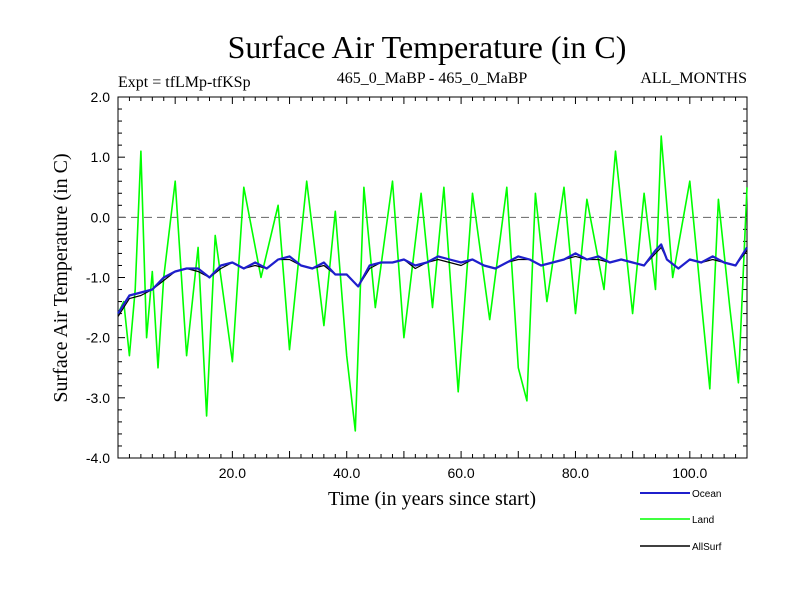  What do you see at coordinates (703, 520) in the screenshot?
I see `legend-label-land: Land` at bounding box center [703, 520].